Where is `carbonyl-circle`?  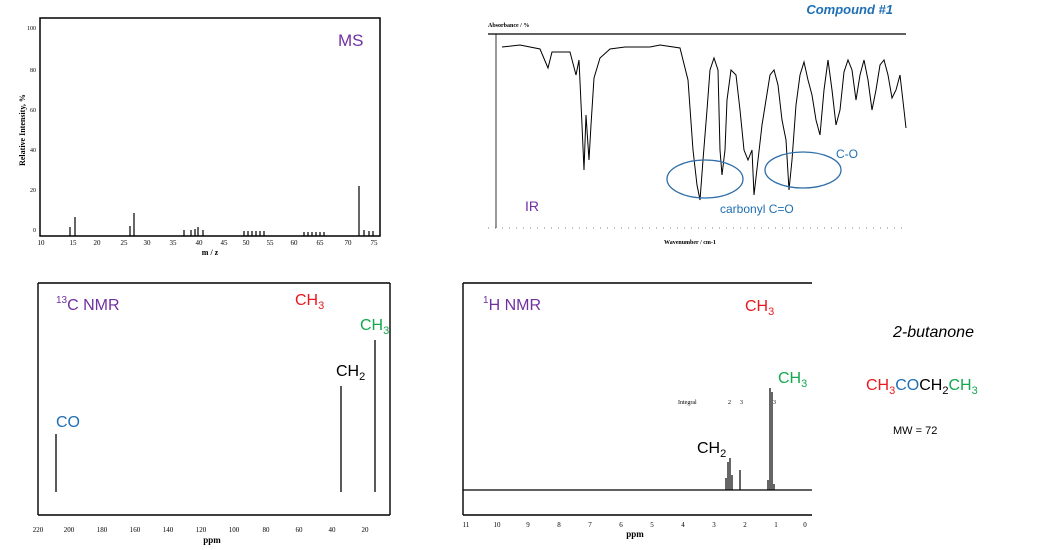
carbonyl-circle is located at coordinates (705, 179).